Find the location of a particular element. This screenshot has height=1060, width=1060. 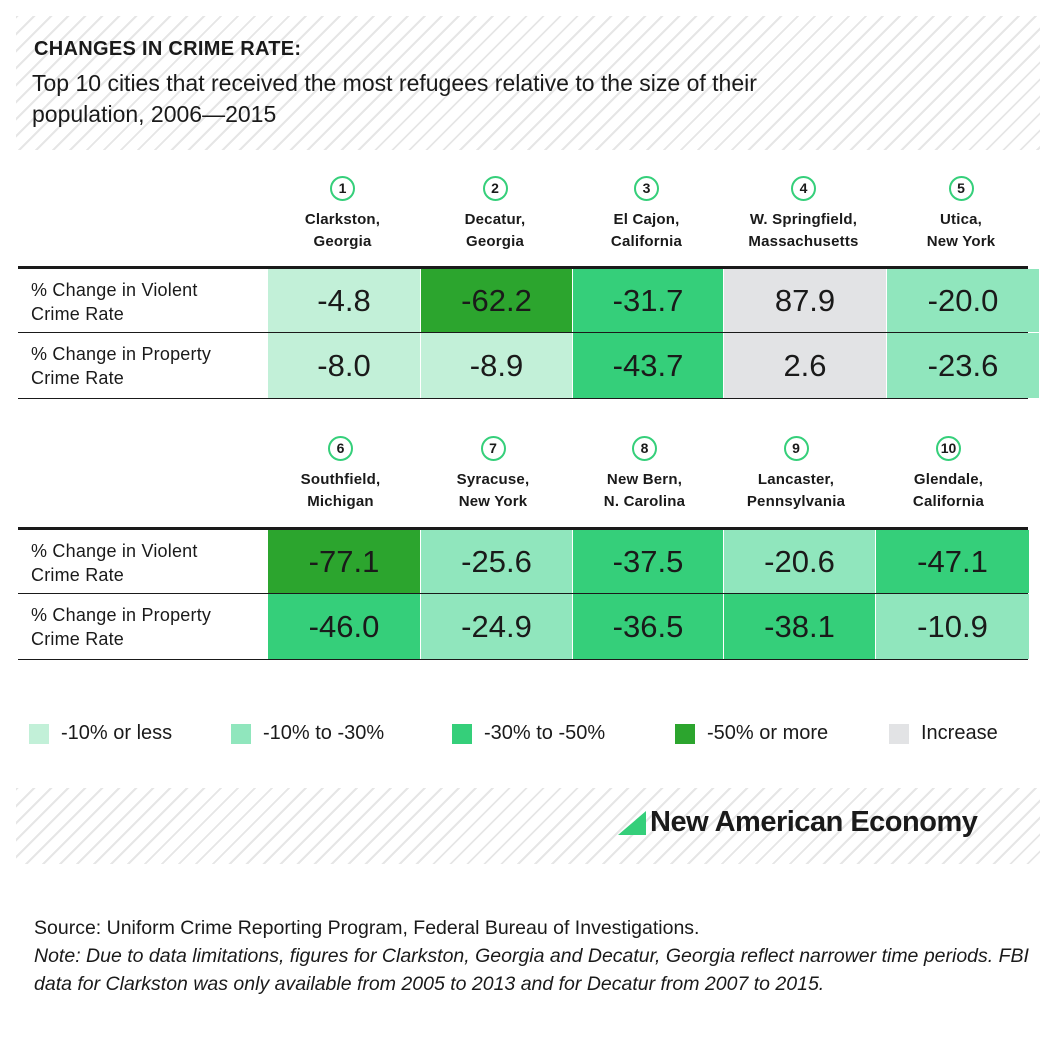

property-crime-cell: -43.7 is located at coordinates (648, 365).